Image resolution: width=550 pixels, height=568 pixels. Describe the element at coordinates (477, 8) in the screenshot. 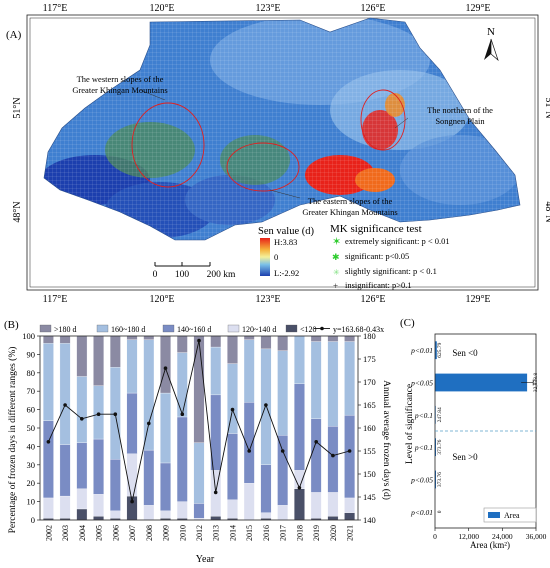

I see `lon-tick: 129°E` at that location.